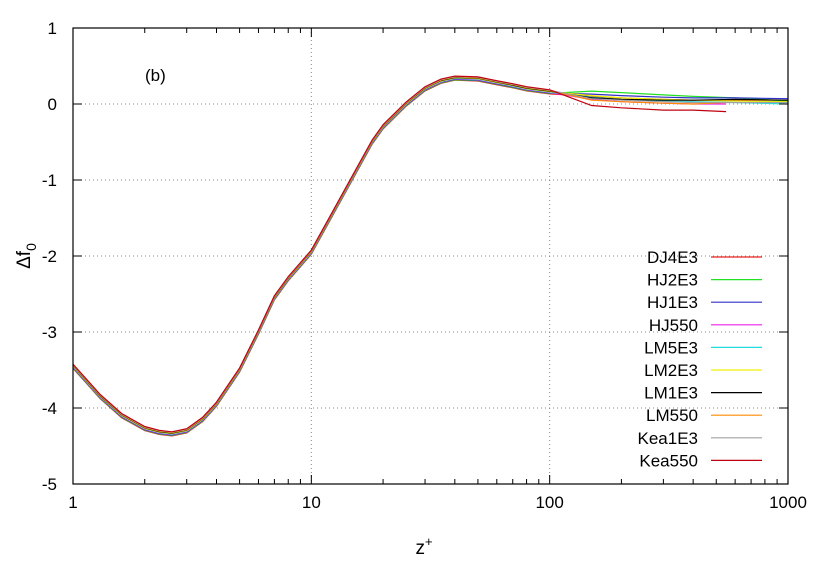 The width and height of the screenshot is (830, 581). I want to click on legend-label: Kea550, so click(668, 460).